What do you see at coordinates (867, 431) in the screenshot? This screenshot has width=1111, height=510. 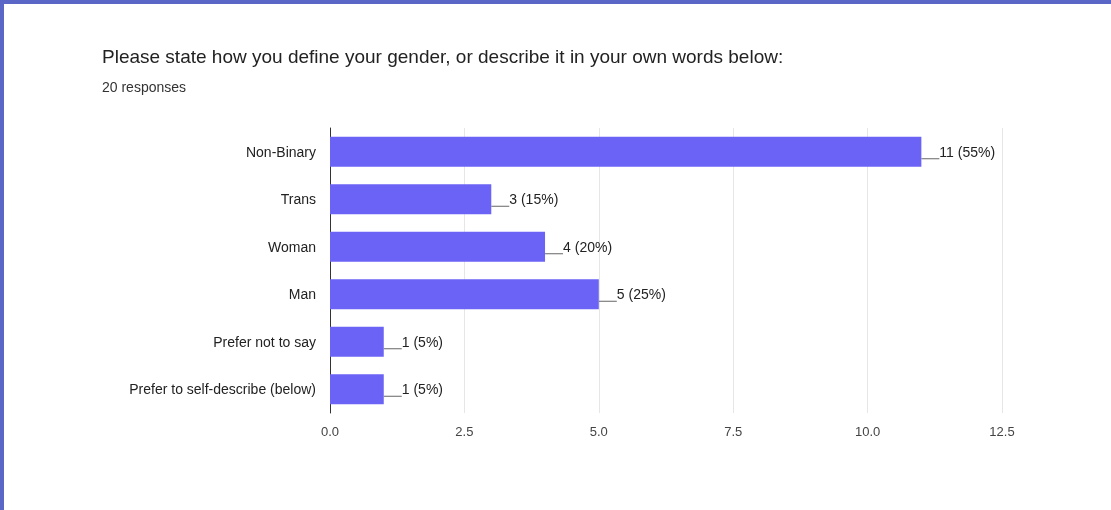 I see `x-tick-label: 10.0` at bounding box center [867, 431].